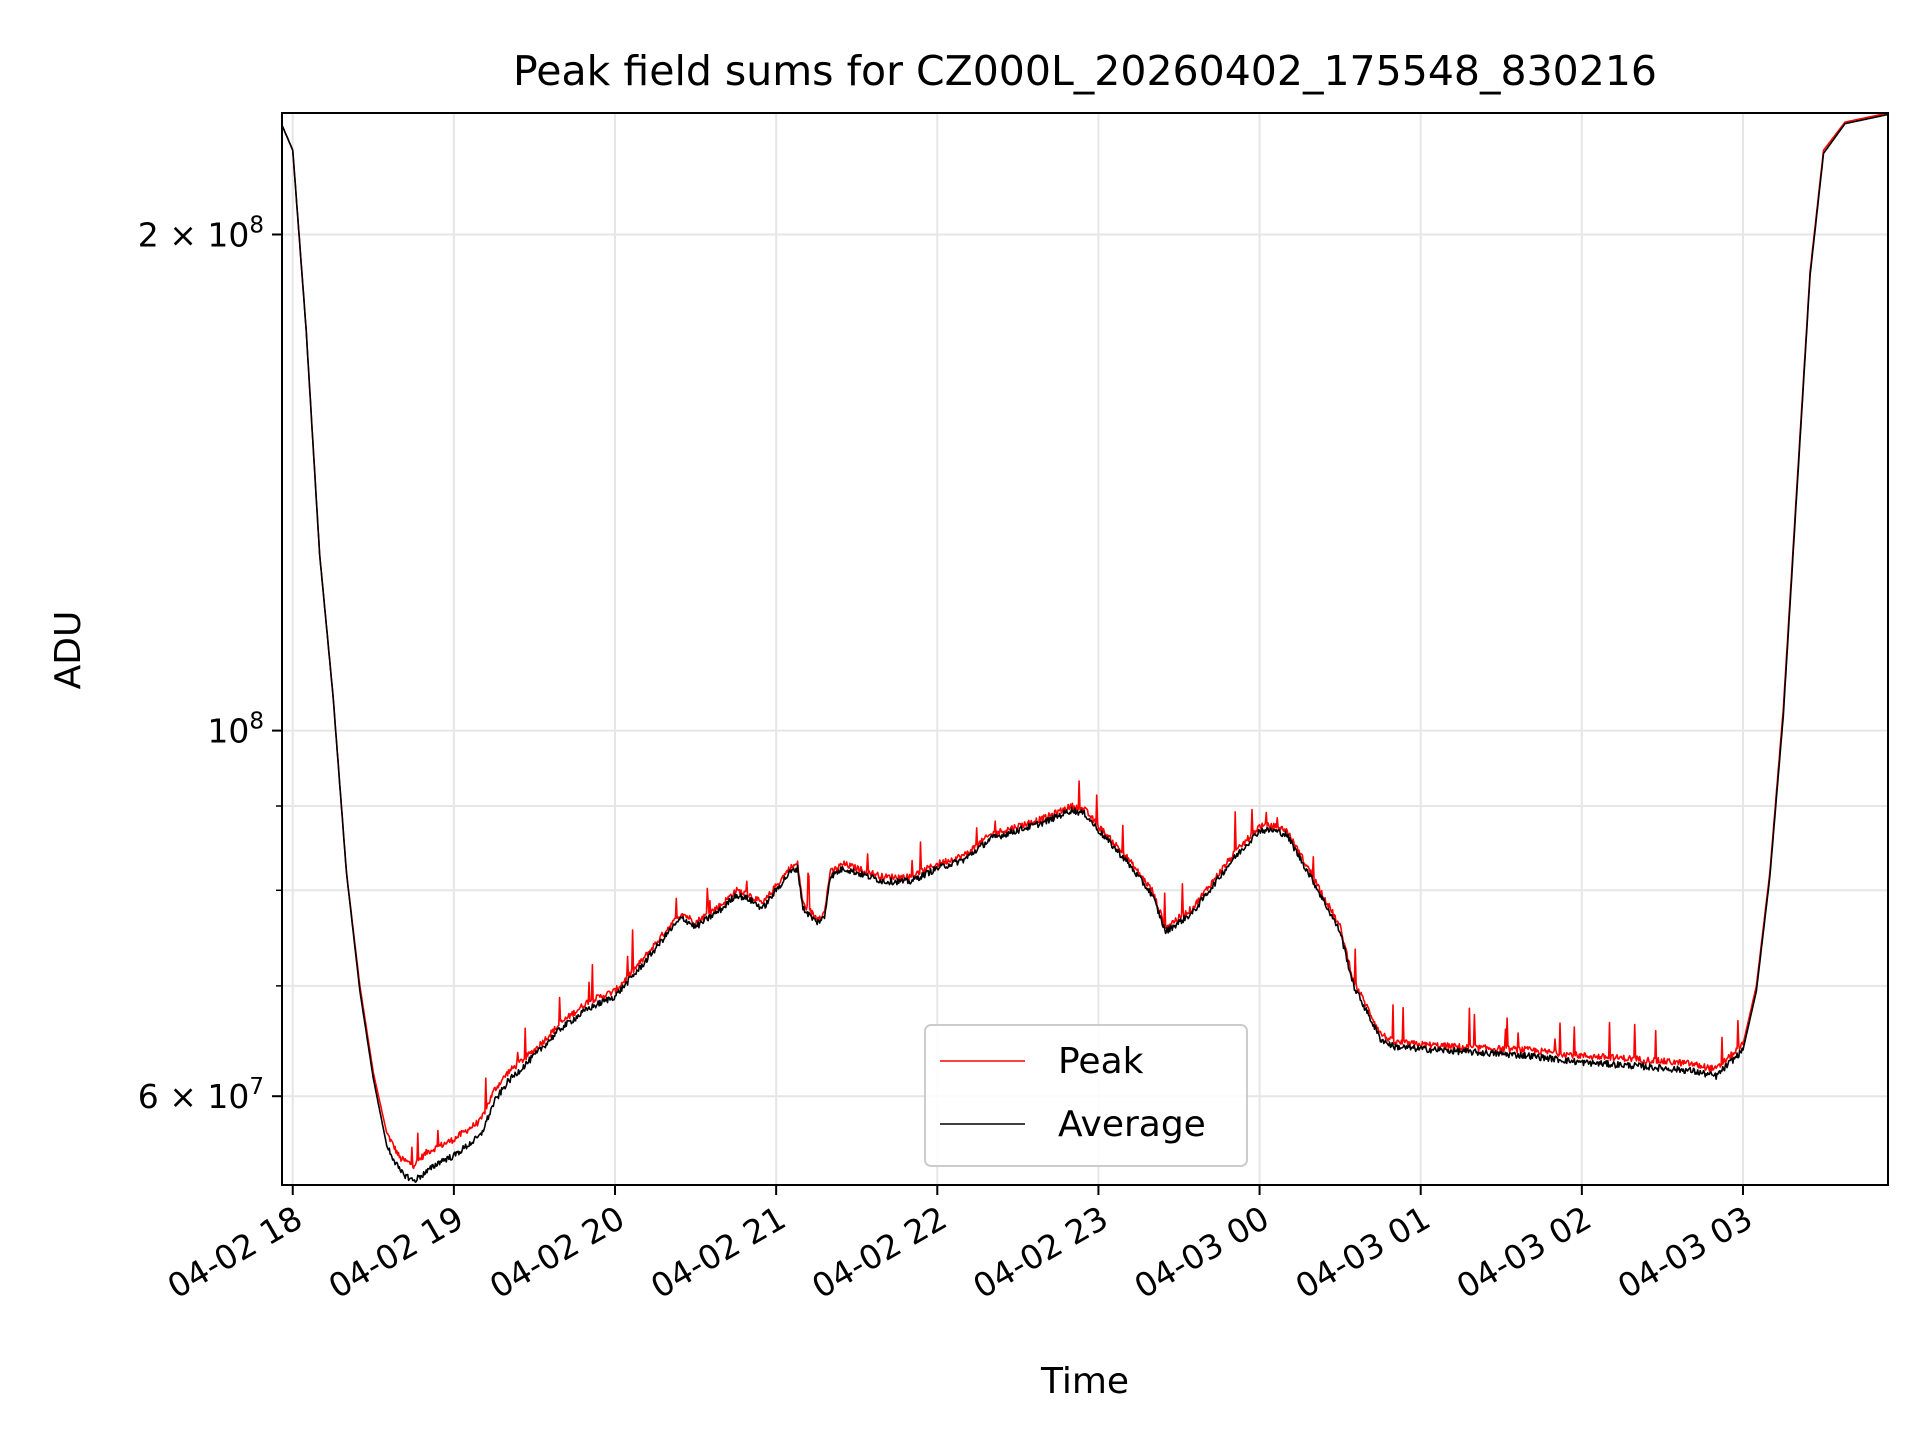 Image resolution: width=1920 pixels, height=1440 pixels. What do you see at coordinates (235, 730) in the screenshot?
I see `y-tick-label: 108` at bounding box center [235, 730].